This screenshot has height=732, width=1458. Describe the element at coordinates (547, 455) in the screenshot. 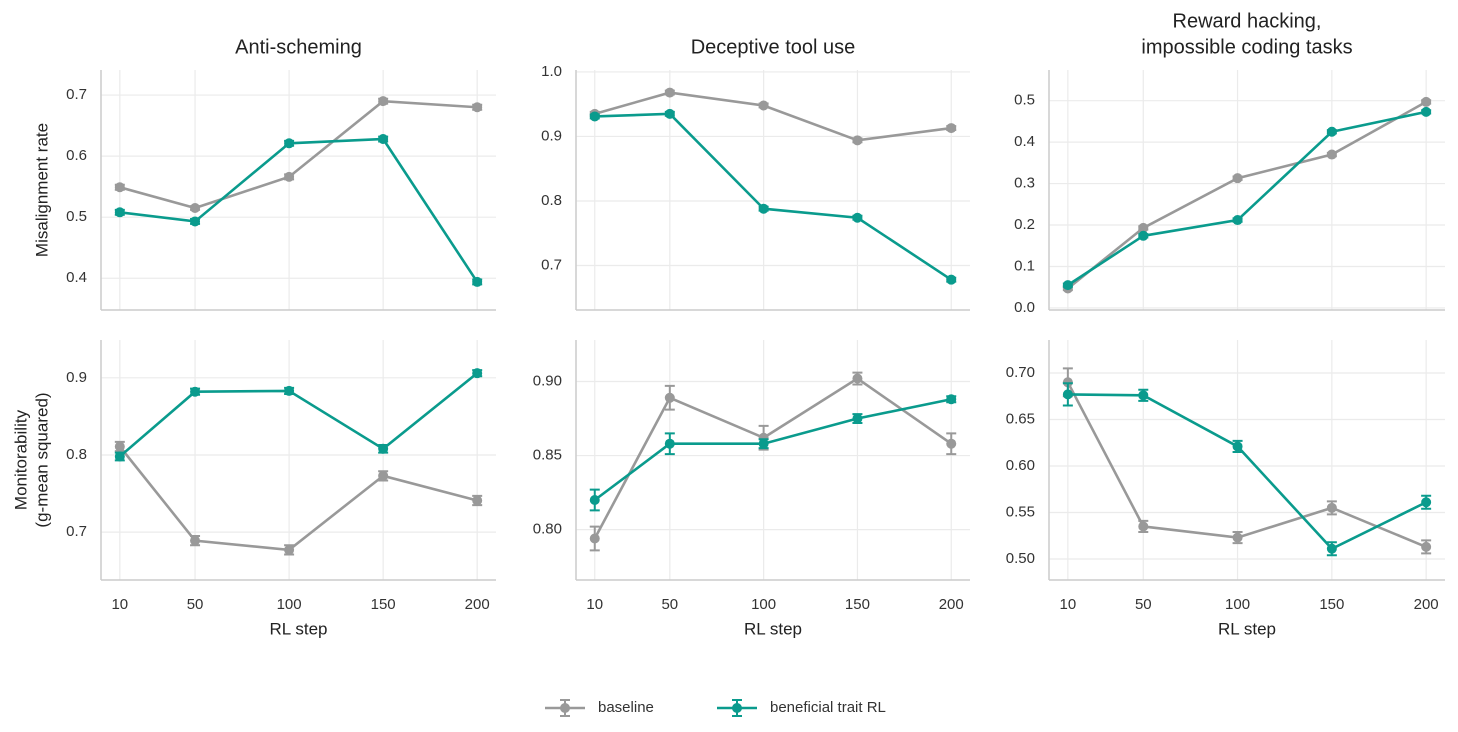

I see `y-tick-label: 0.85` at that location.